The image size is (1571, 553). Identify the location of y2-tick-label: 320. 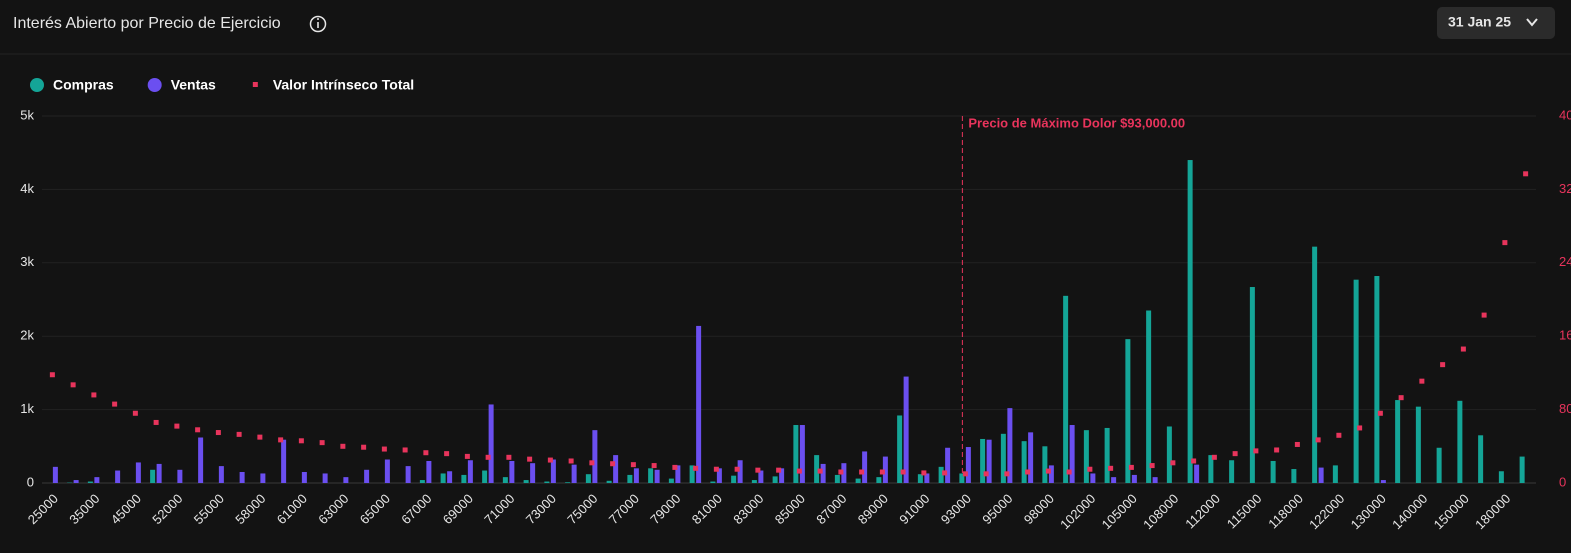
(1565, 188).